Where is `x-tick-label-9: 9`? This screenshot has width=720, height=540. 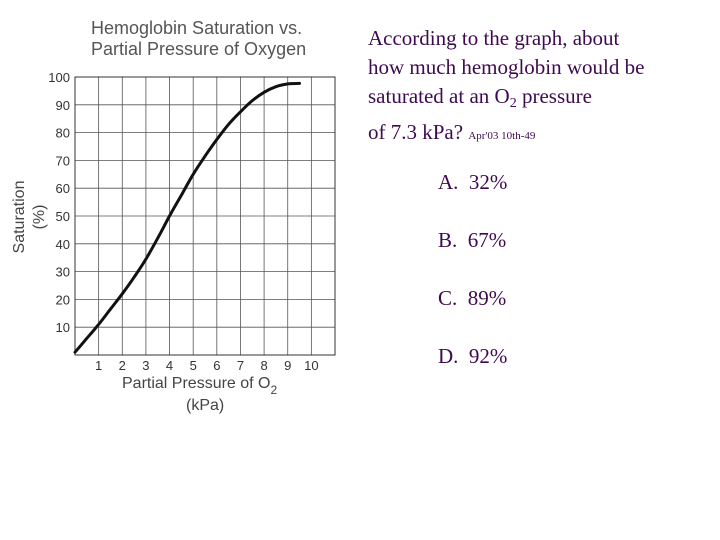
x-tick-label-9: 9 is located at coordinates (287, 365).